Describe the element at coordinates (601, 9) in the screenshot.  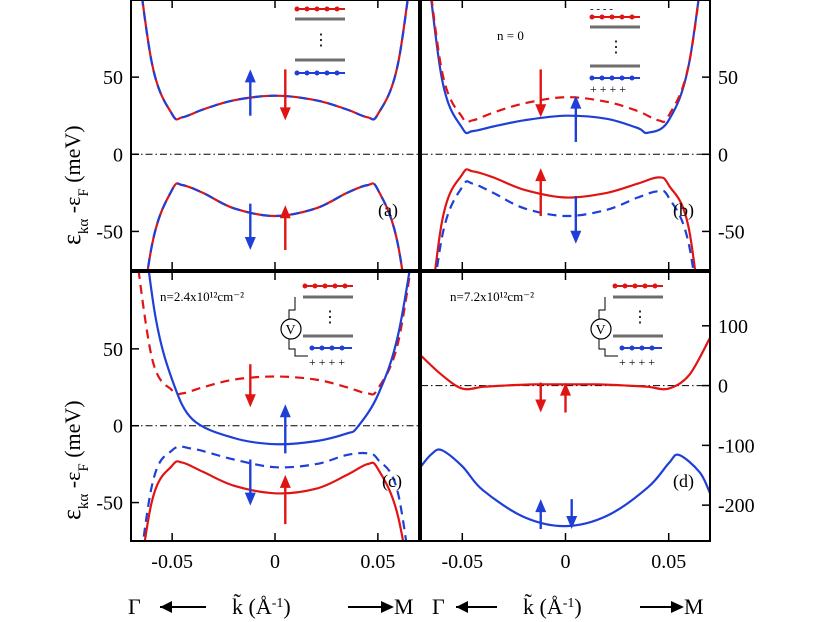
I see `inset-b-minus-signs: - - - -` at that location.